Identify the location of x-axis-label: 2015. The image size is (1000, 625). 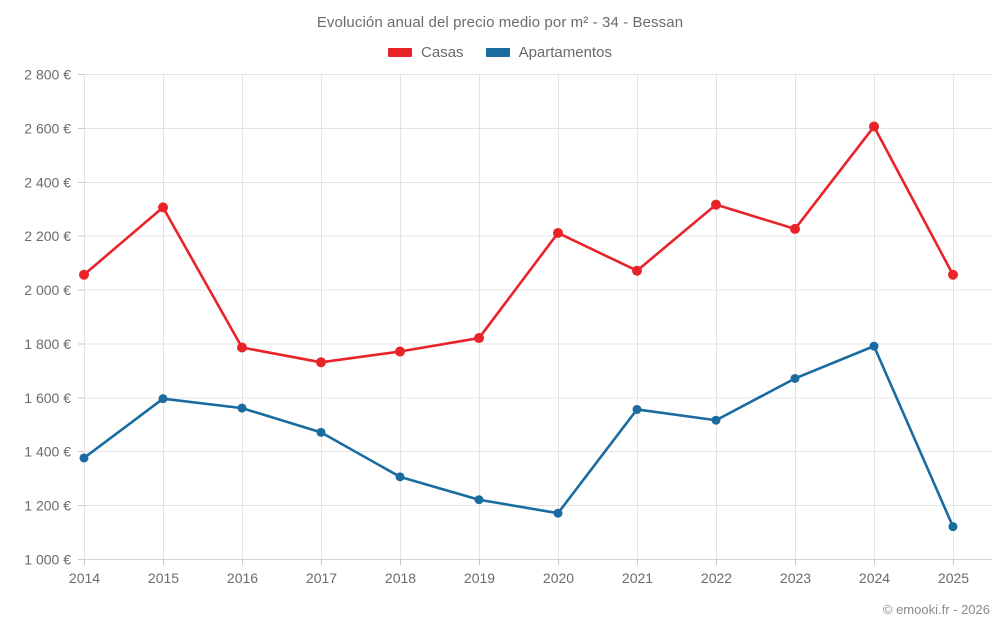
(163, 578).